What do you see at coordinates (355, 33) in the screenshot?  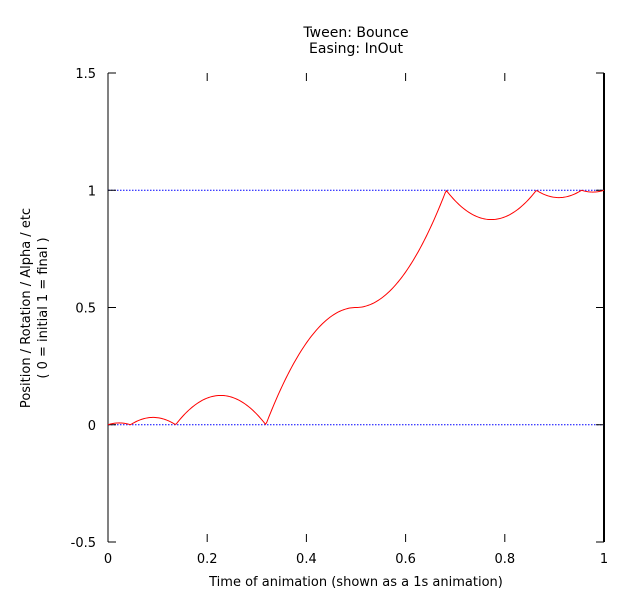 I see `chart-title-line-1: Tween: Bounce` at bounding box center [355, 33].